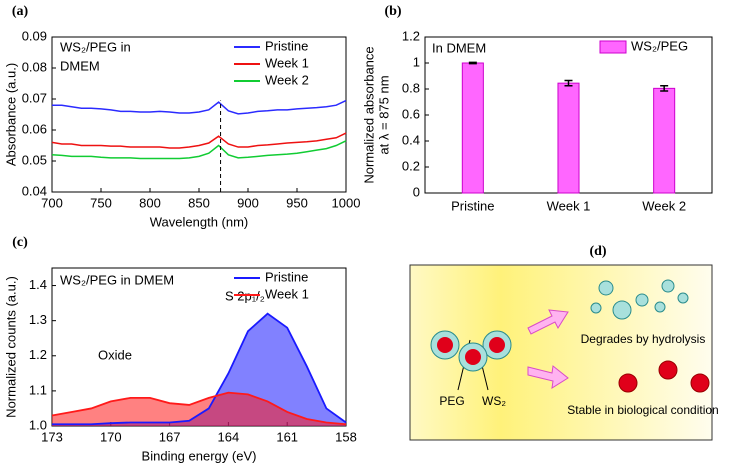 The image size is (729, 467). Describe the element at coordinates (115, 354) in the screenshot. I see `annotation: Oxide` at that location.